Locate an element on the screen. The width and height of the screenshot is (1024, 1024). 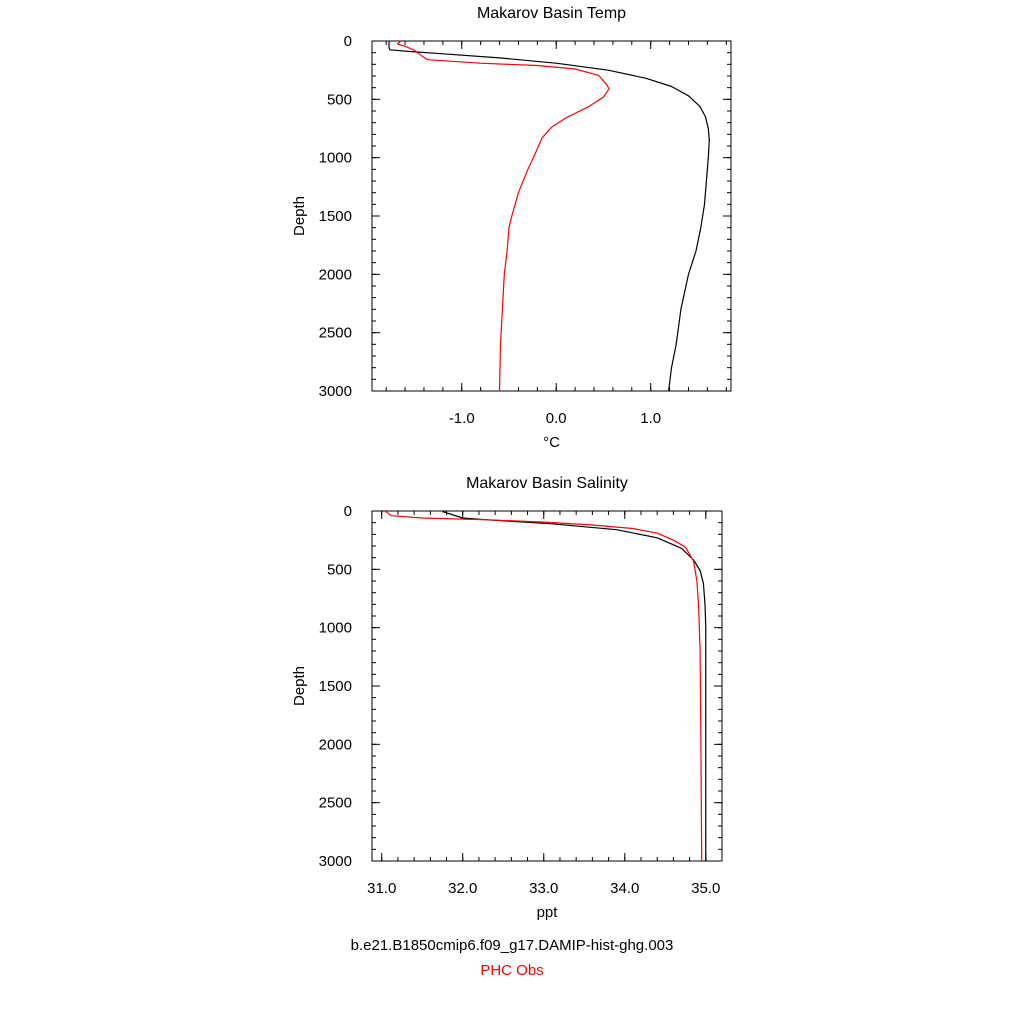
x-tick-label: 34.0 is located at coordinates (624, 888).